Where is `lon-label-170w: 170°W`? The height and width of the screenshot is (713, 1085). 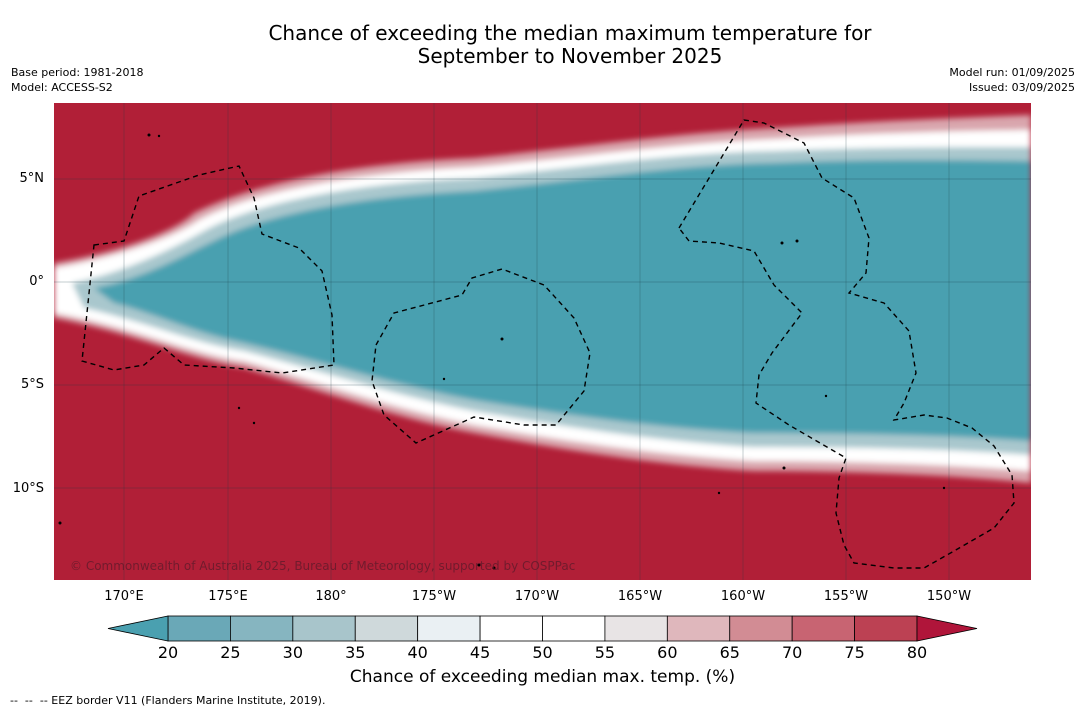 lon-label-170w: 170°W is located at coordinates (537, 596).